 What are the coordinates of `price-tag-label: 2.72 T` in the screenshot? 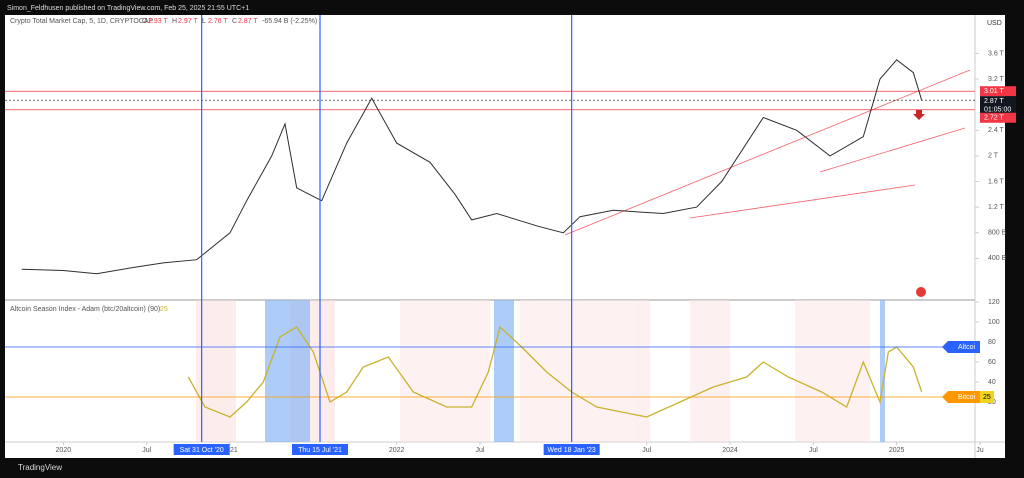 It's located at (994, 118).